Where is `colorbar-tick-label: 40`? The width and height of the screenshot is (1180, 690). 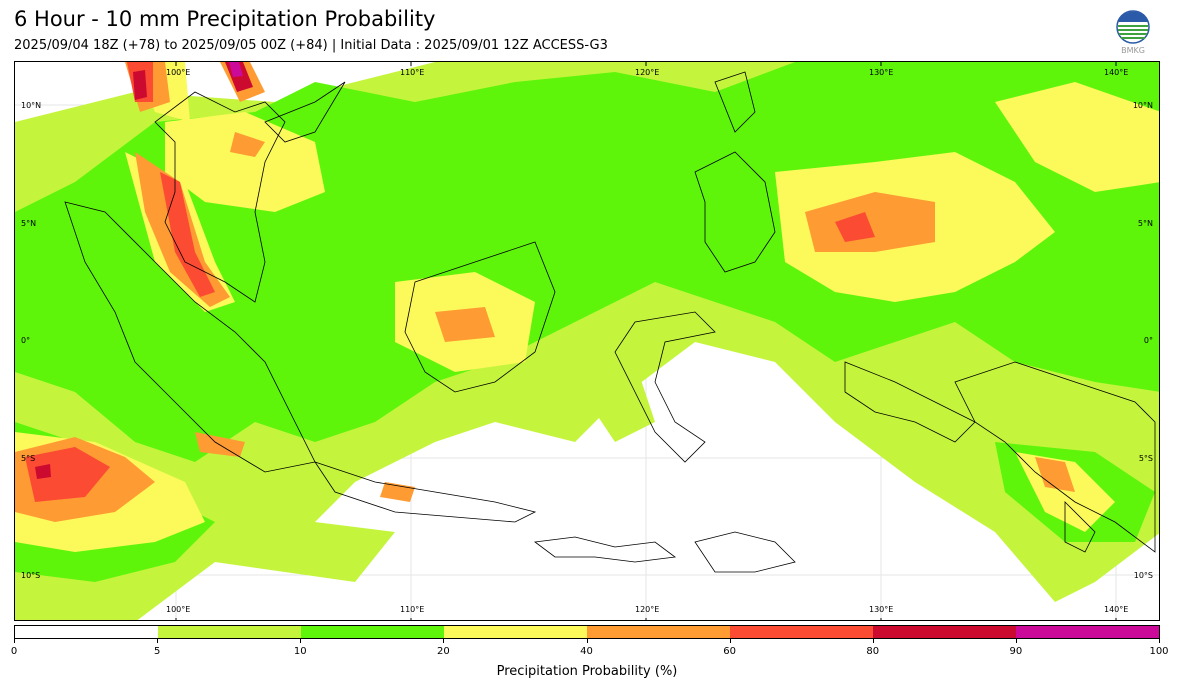
colorbar-tick-label: 40 is located at coordinates (586, 651).